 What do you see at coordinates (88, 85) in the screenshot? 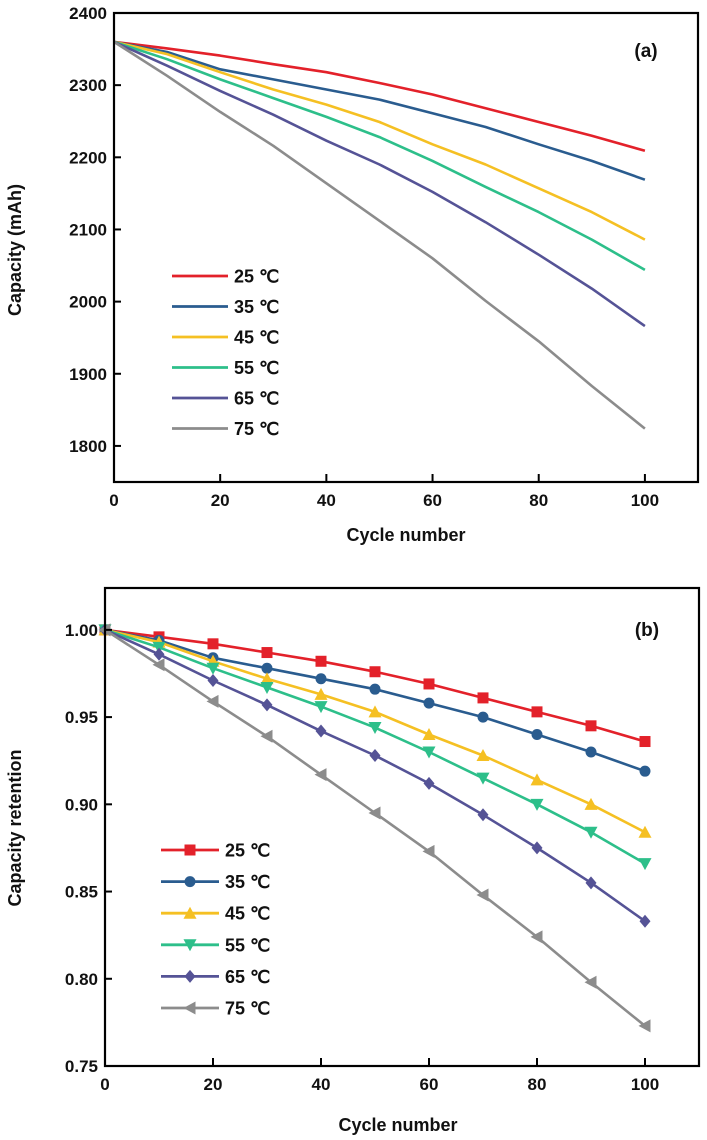
I see `panel-a-y-tick-label: 2300` at bounding box center [88, 85].